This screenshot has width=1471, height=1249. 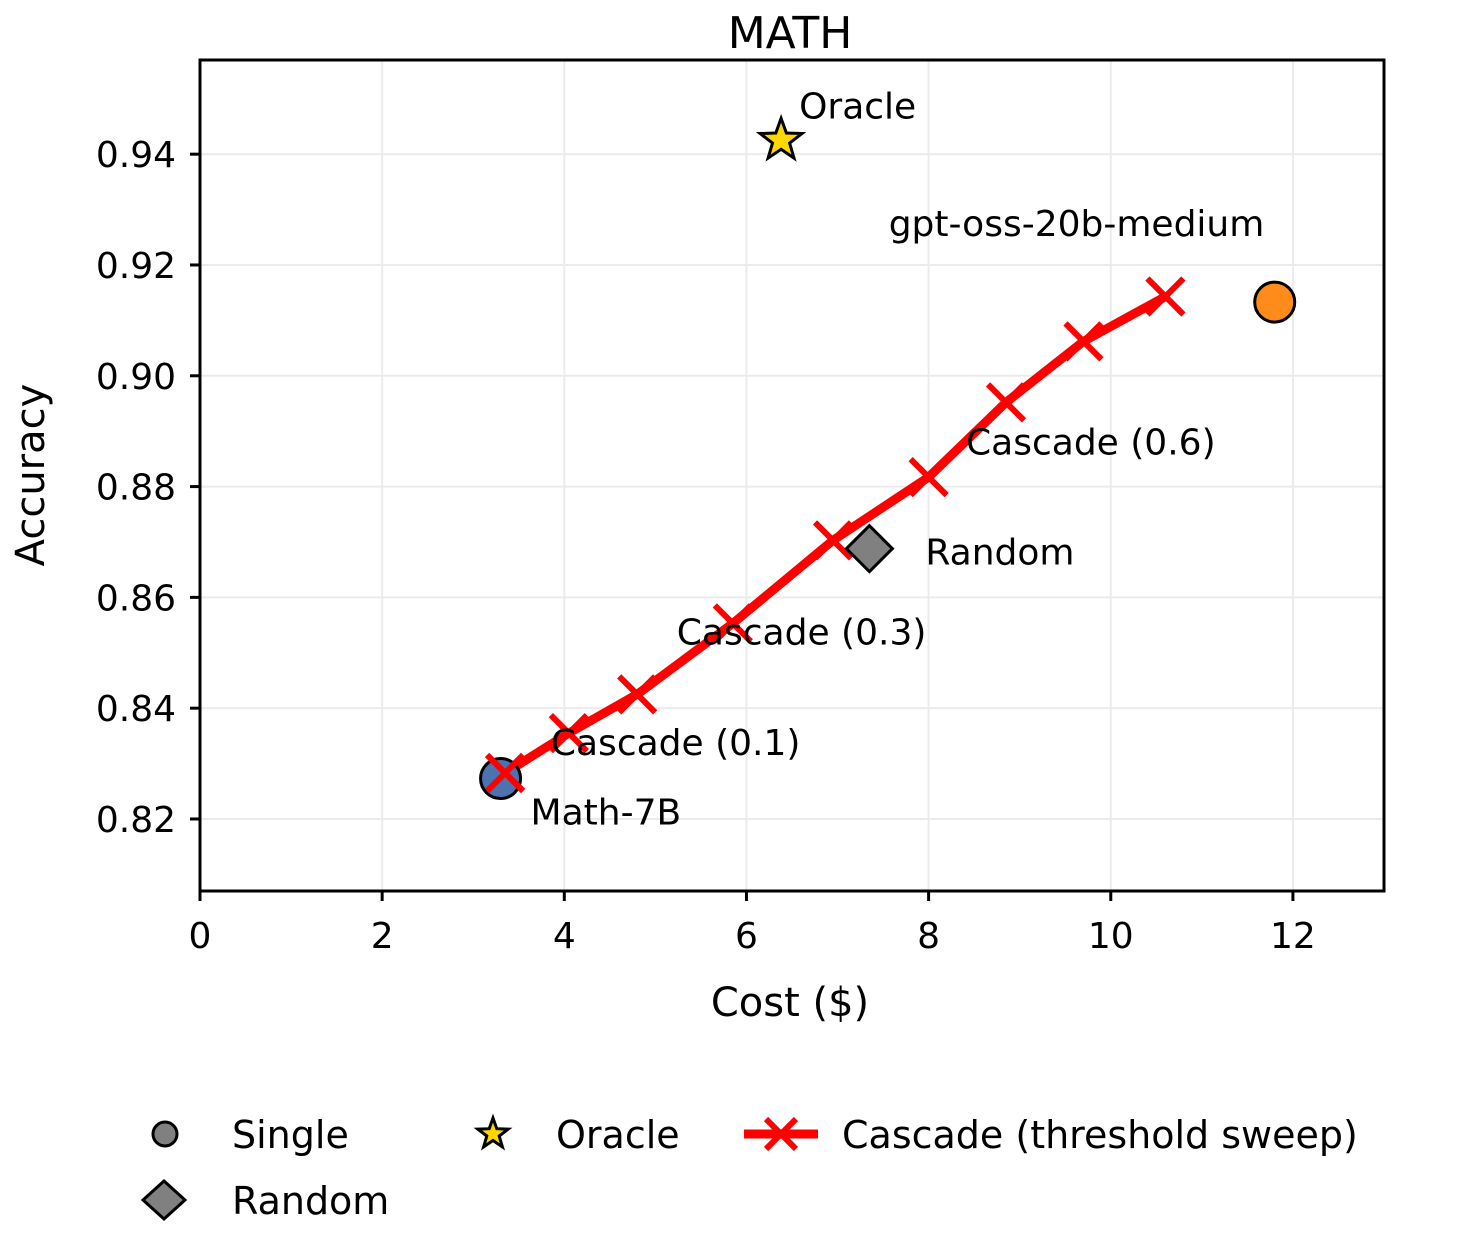 What do you see at coordinates (165, 1134) in the screenshot?
I see `legend-single-icon` at bounding box center [165, 1134].